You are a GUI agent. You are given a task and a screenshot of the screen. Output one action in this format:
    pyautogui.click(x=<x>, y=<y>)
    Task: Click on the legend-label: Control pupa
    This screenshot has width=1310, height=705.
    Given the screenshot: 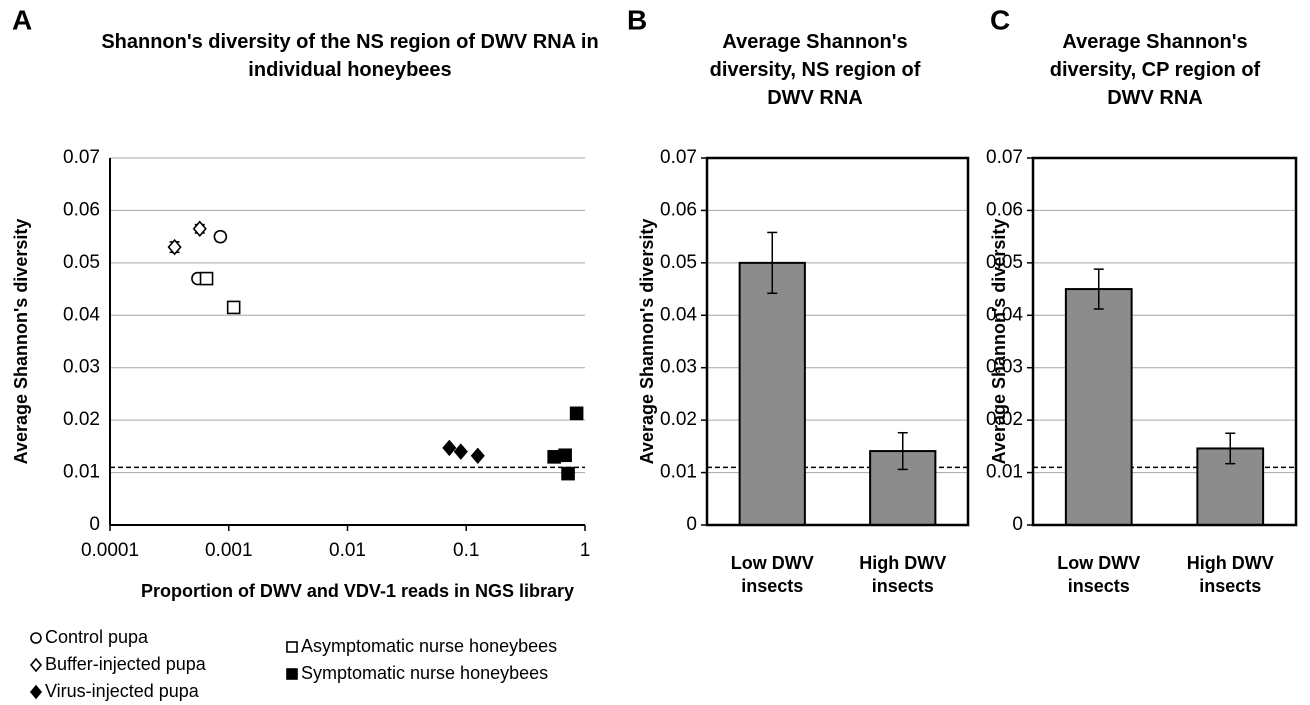 What is the action you would take?
    pyautogui.click(x=97, y=637)
    